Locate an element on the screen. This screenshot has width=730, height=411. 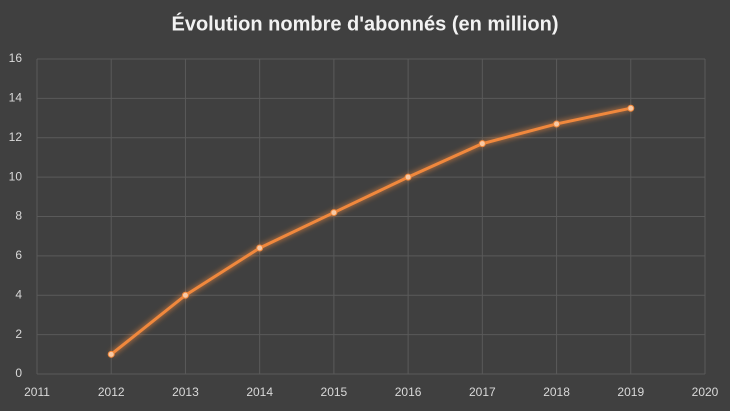
y-tick-label: 8 is located at coordinates (18, 216).